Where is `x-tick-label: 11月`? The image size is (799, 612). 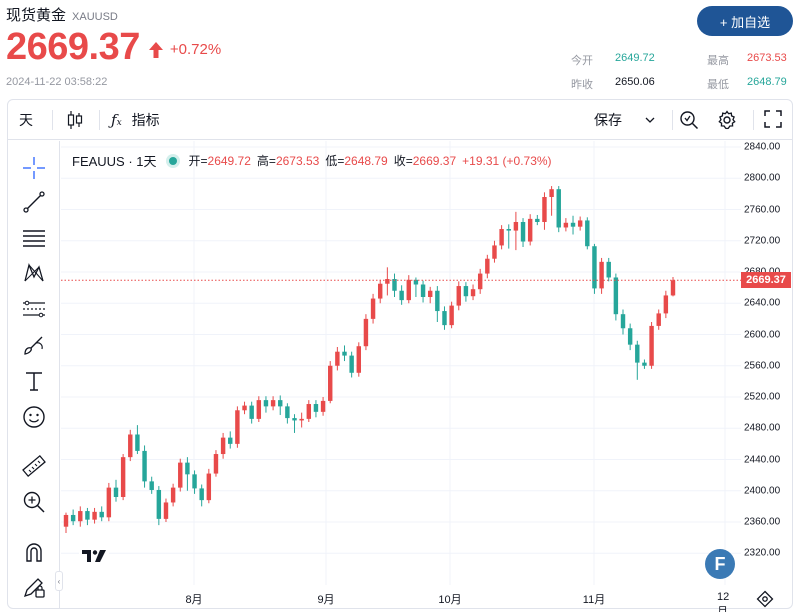 x-tick-label: 11月 is located at coordinates (594, 600).